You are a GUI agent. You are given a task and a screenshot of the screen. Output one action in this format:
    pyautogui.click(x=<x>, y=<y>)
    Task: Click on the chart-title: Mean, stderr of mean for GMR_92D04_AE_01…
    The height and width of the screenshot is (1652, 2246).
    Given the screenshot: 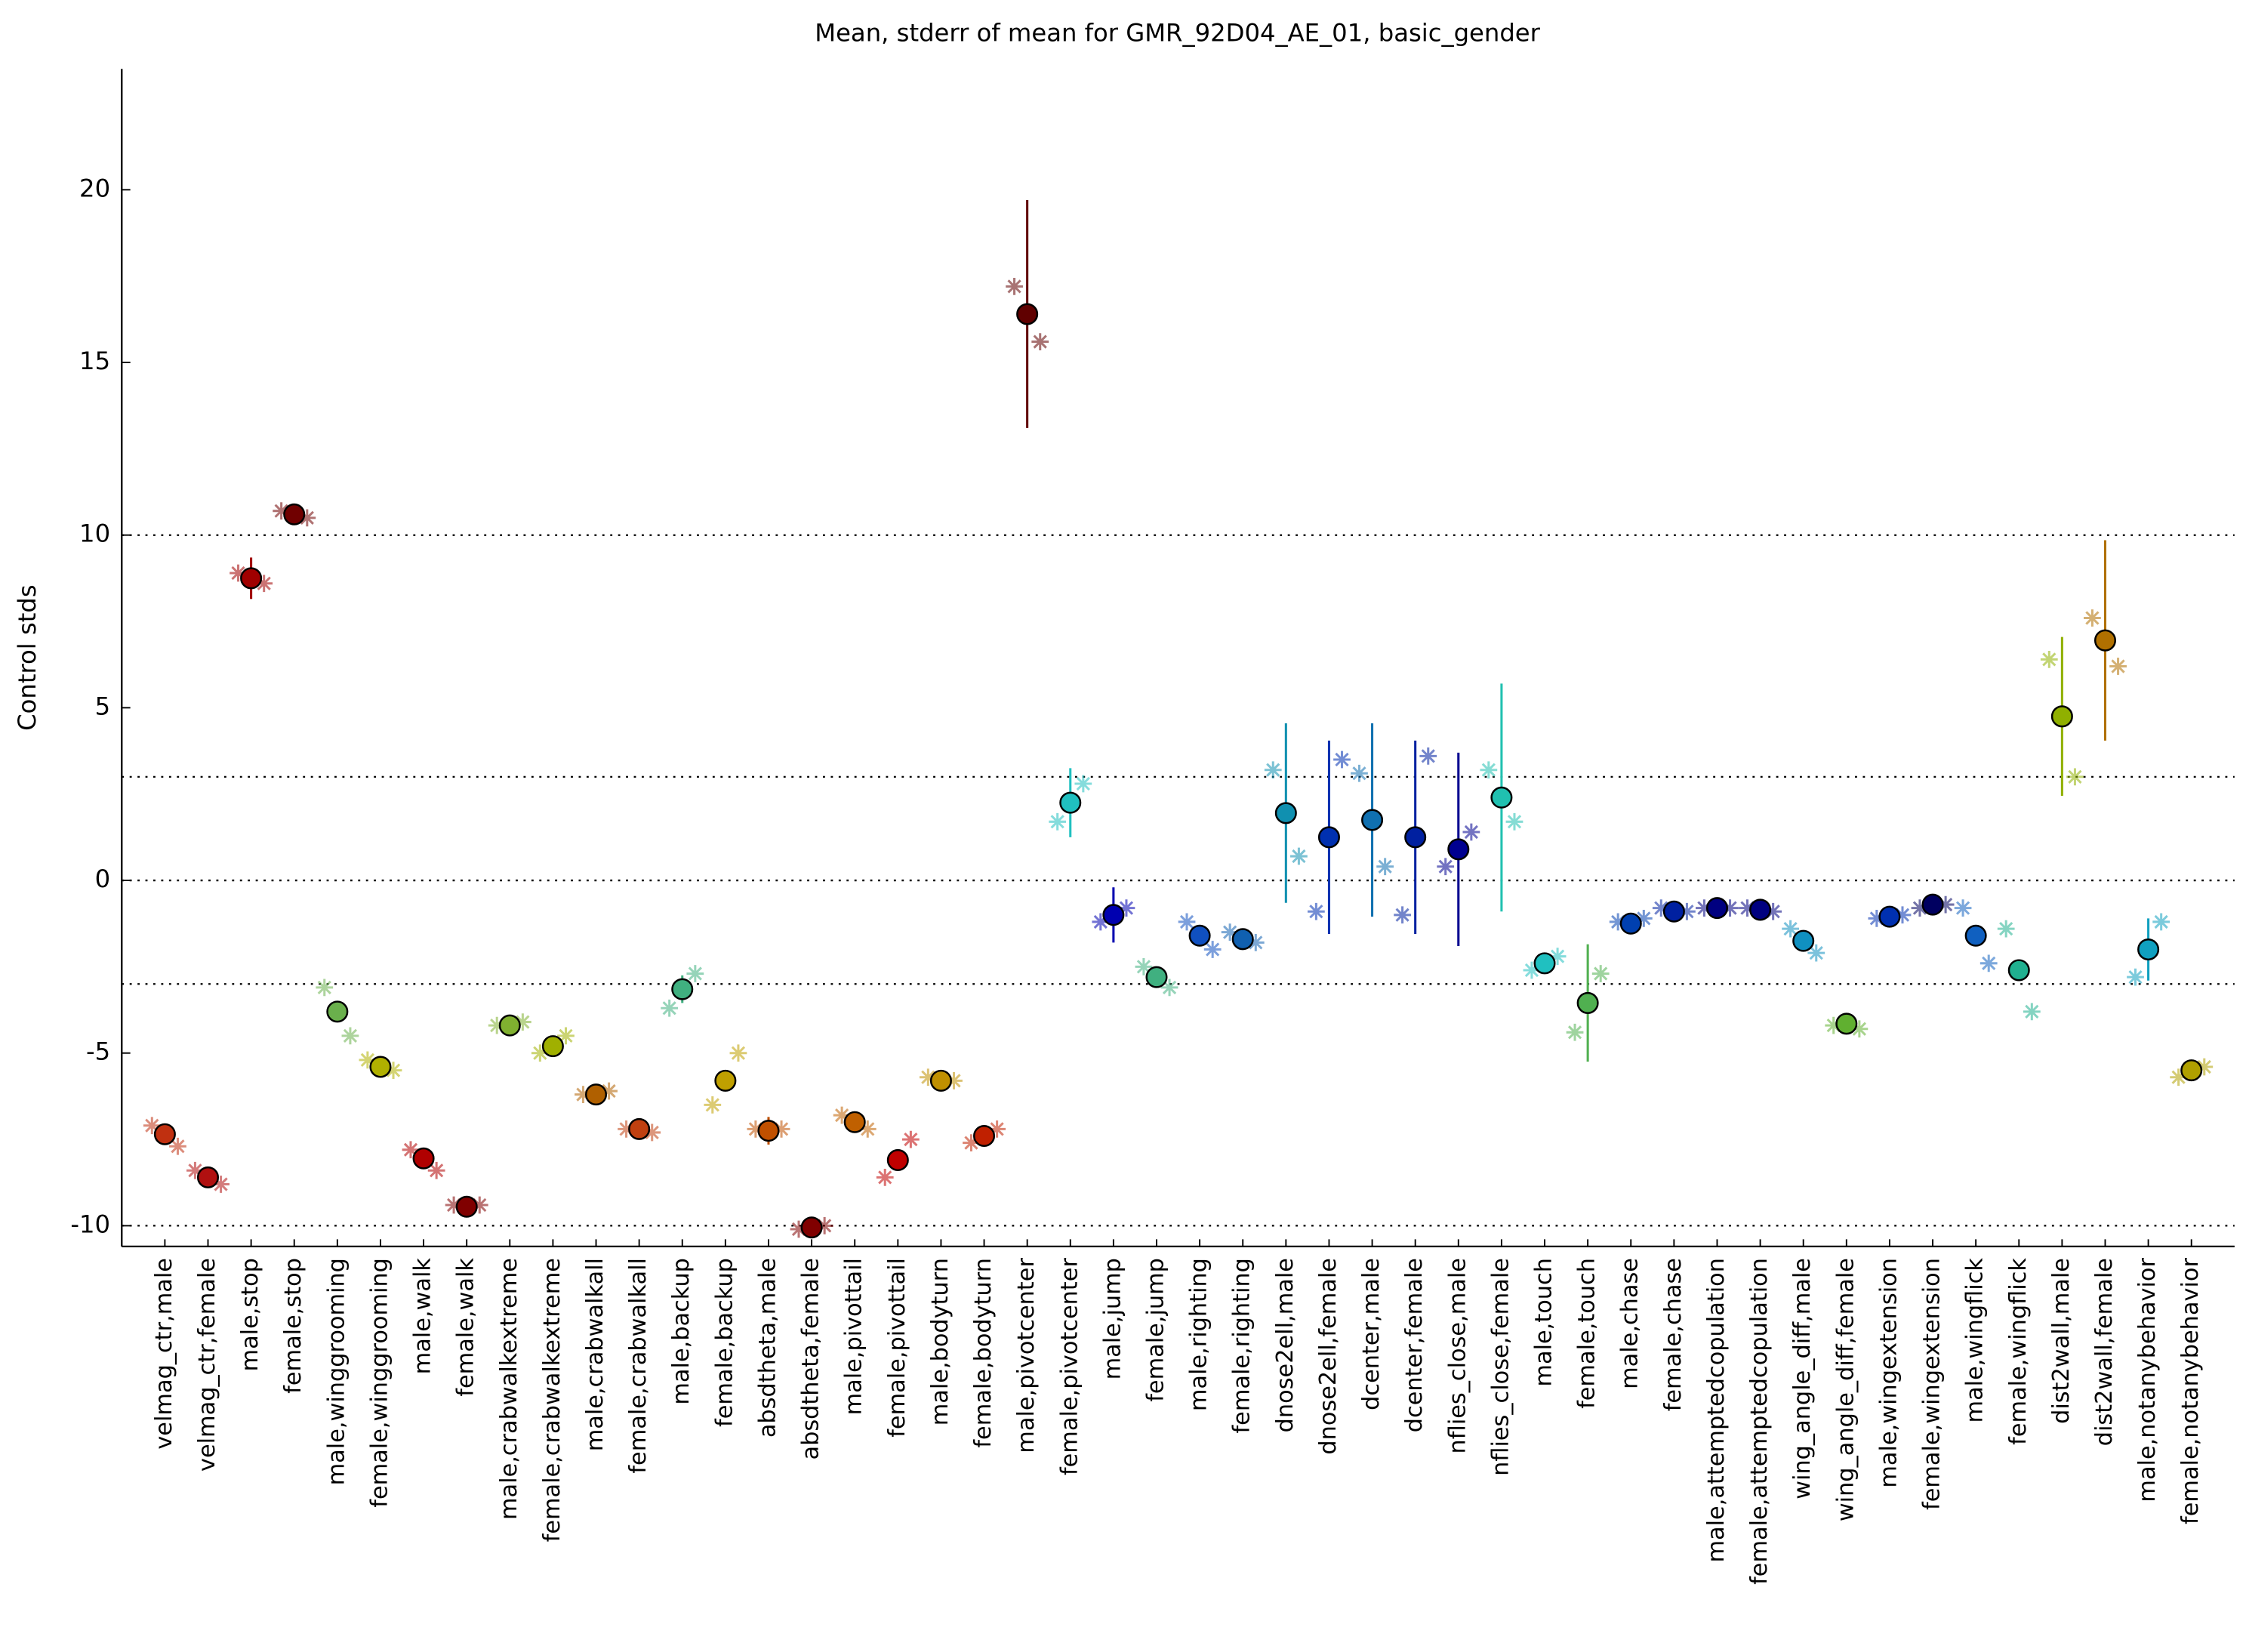 What is the action you would take?
    pyautogui.click(x=1178, y=34)
    